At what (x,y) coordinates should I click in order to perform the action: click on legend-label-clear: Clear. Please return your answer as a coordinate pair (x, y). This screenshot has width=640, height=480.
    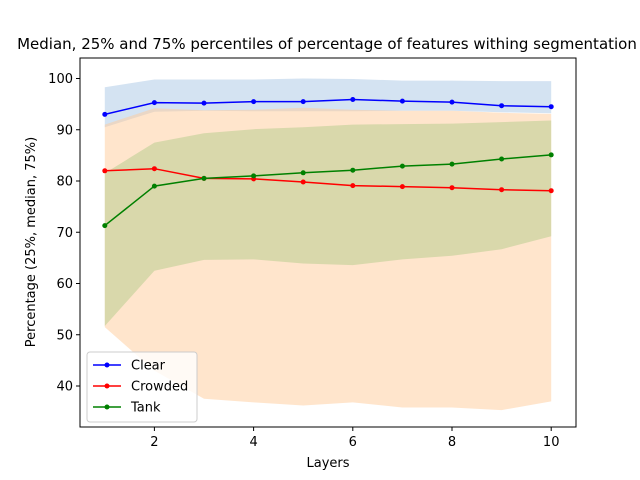
    Looking at the image, I should click on (148, 366).